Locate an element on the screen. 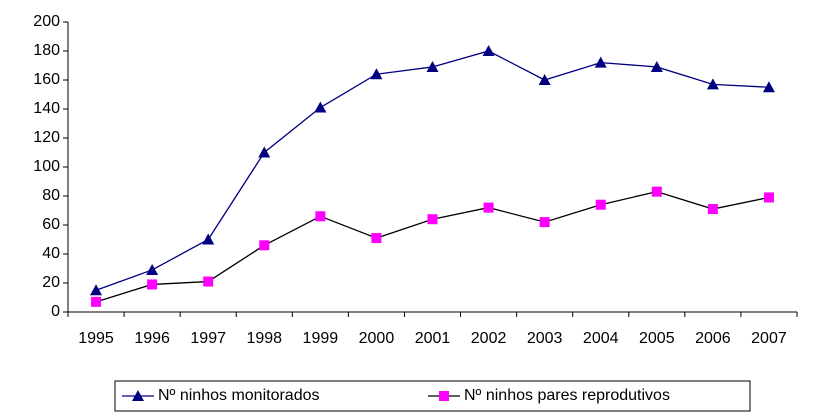 Image resolution: width=813 pixels, height=419 pixels. y-tick-label: 180 is located at coordinates (46, 50).